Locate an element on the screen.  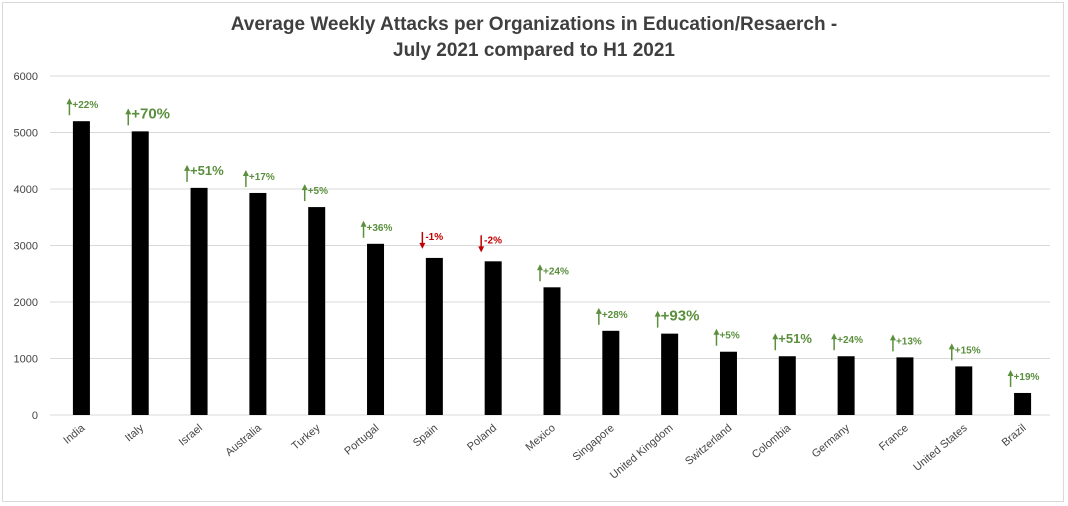
change-label: -1% is located at coordinates (434, 237).